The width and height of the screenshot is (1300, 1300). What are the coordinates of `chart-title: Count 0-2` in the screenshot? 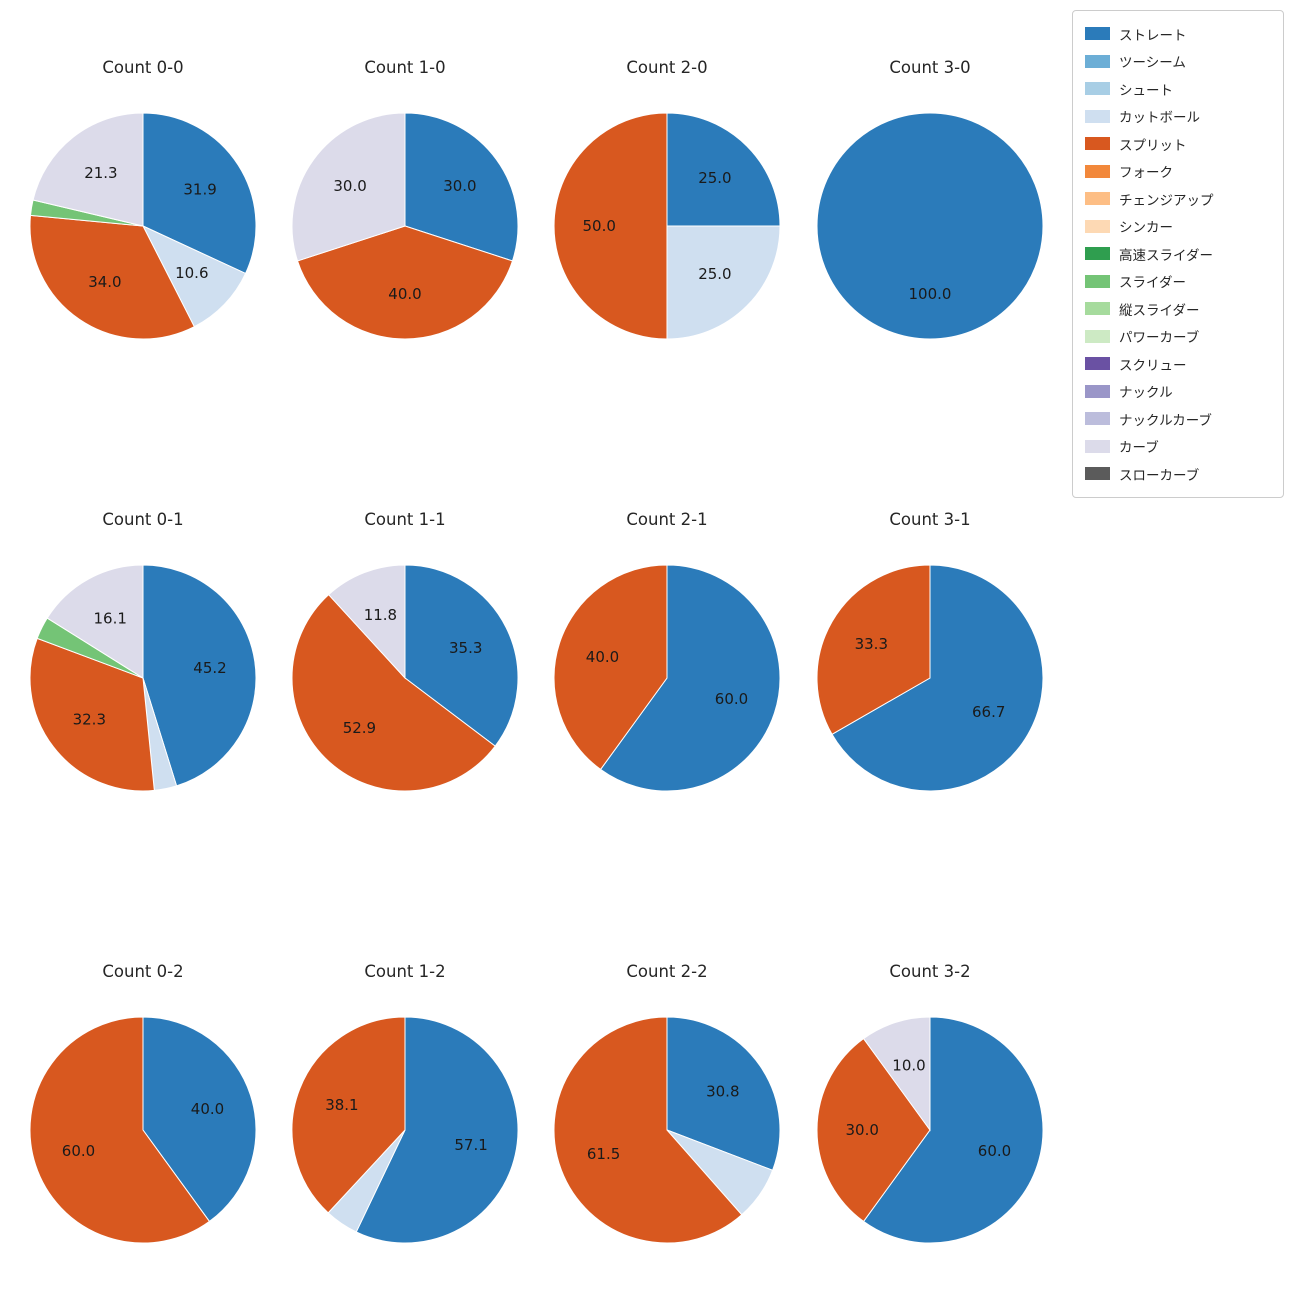 It's located at (143, 971).